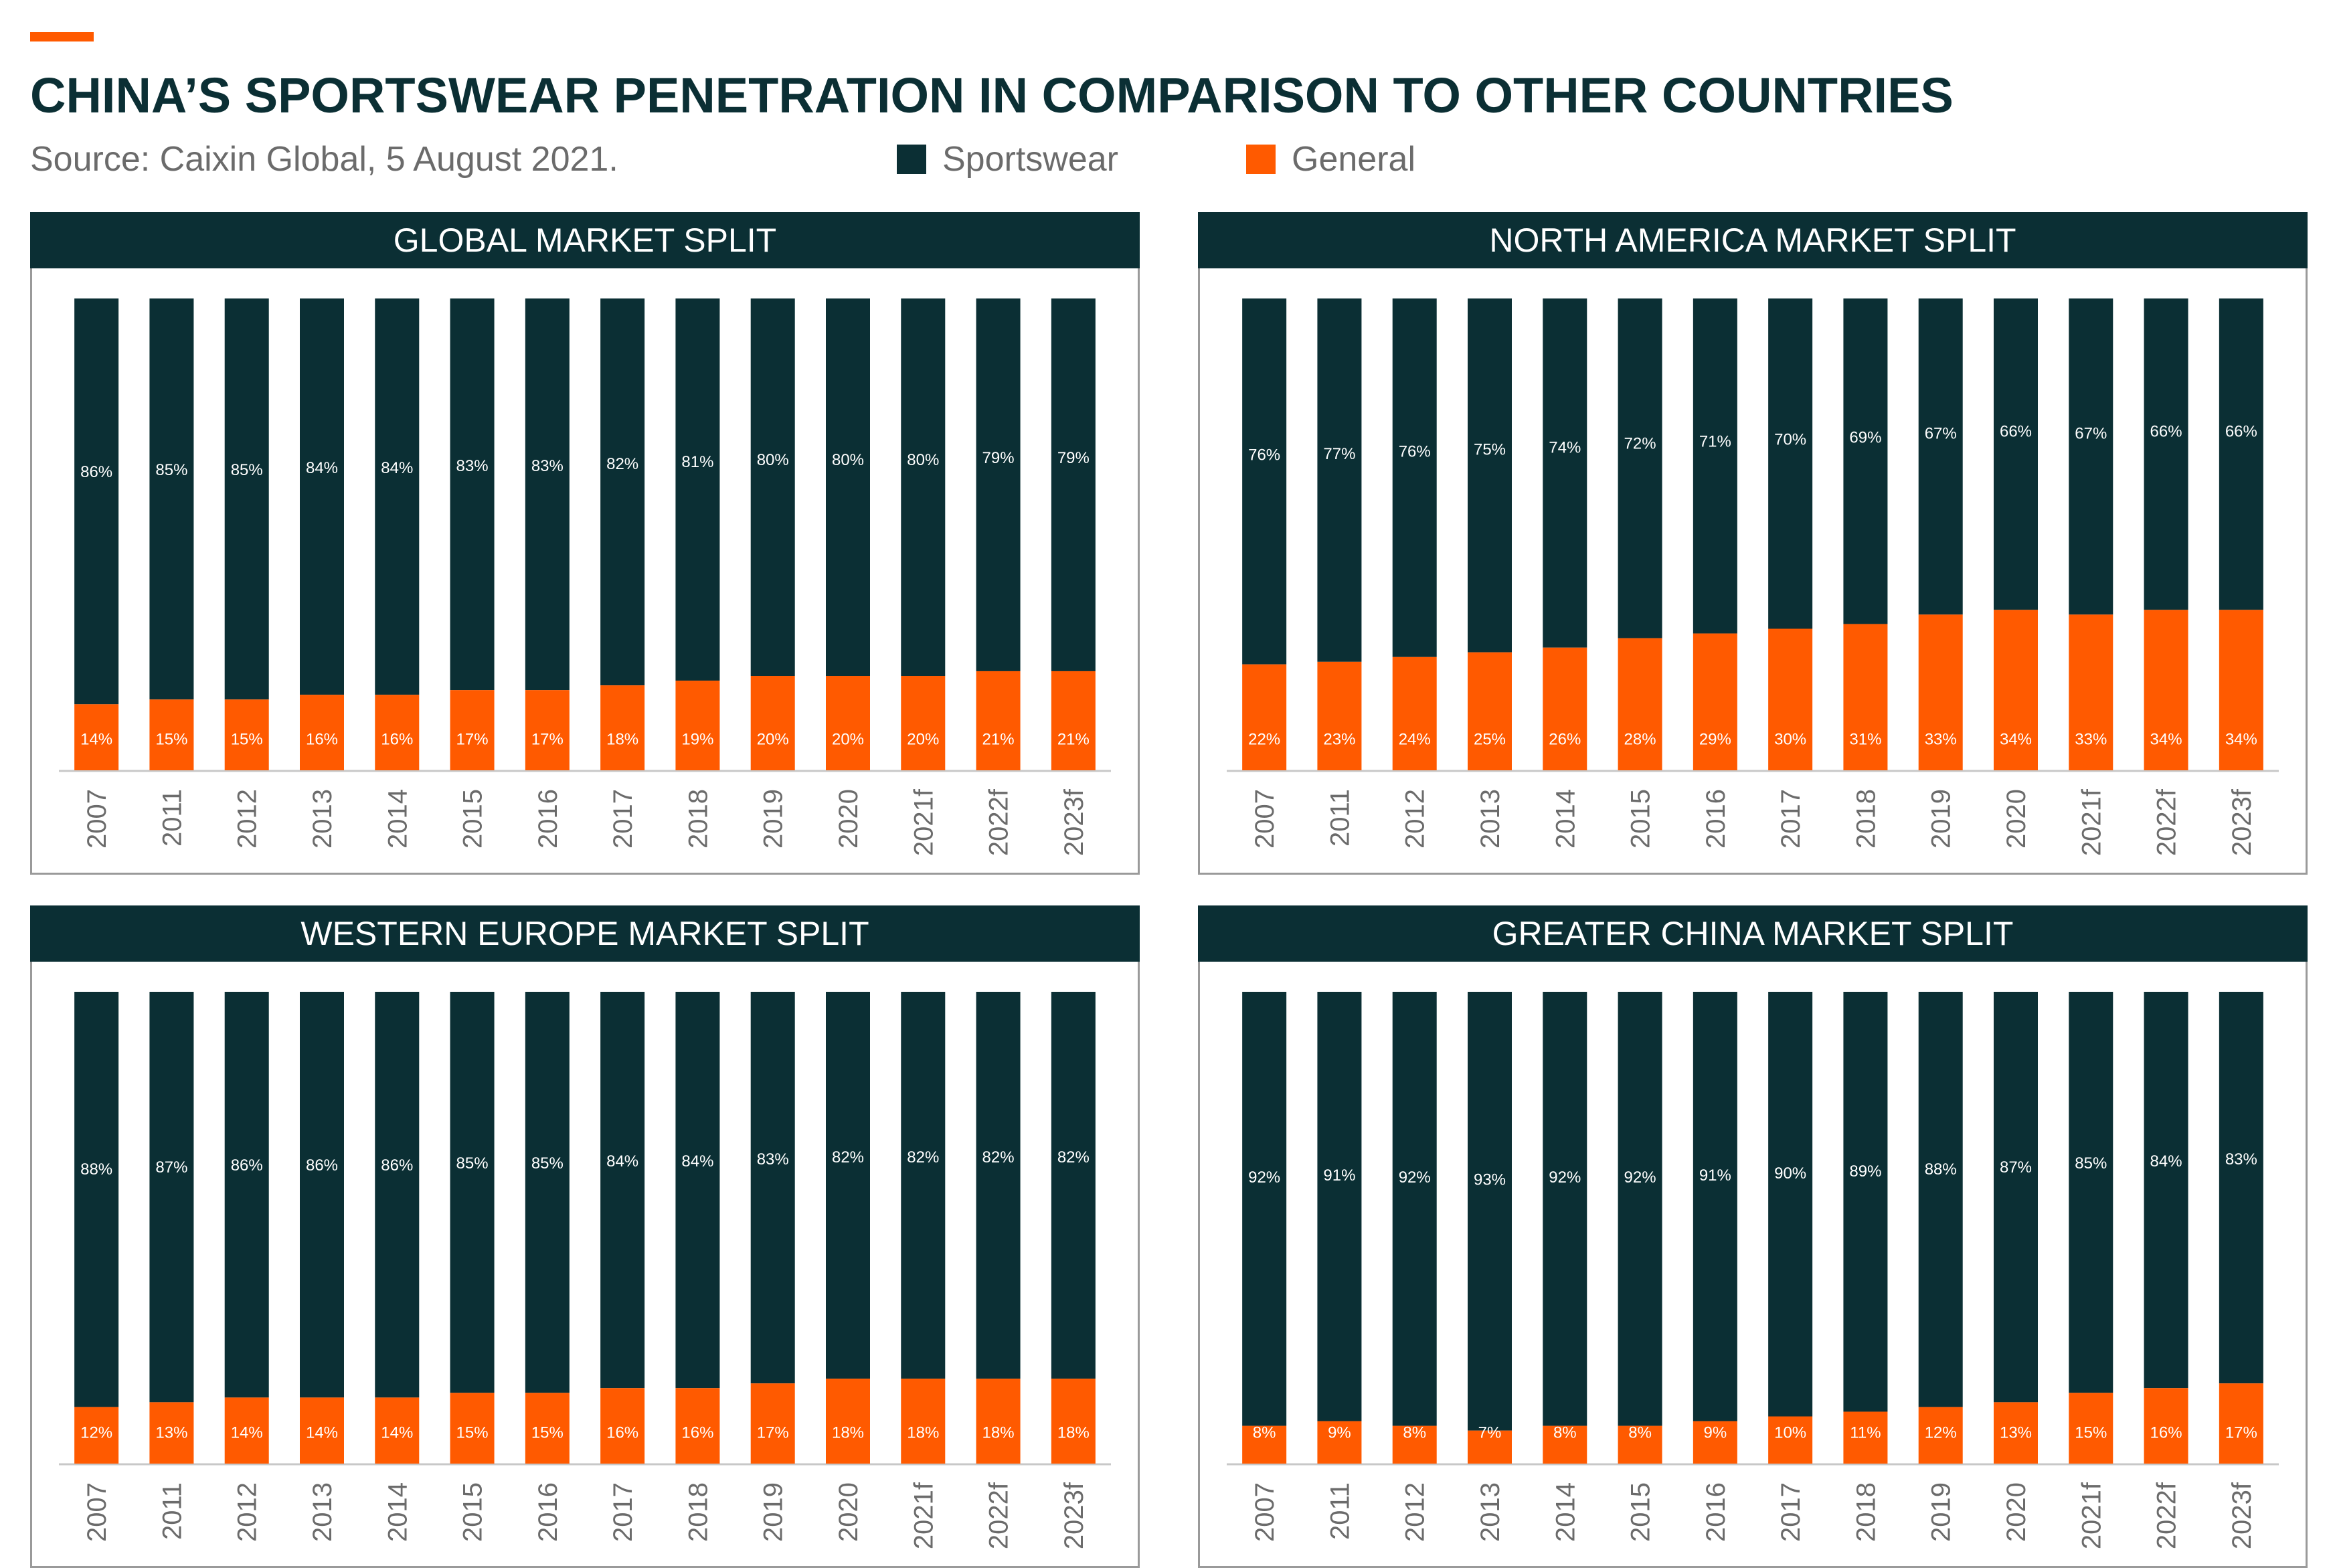 This screenshot has width=2335, height=1568. Describe the element at coordinates (1264, 455) in the screenshot. I see `data-label-sportswear: 76%` at that location.